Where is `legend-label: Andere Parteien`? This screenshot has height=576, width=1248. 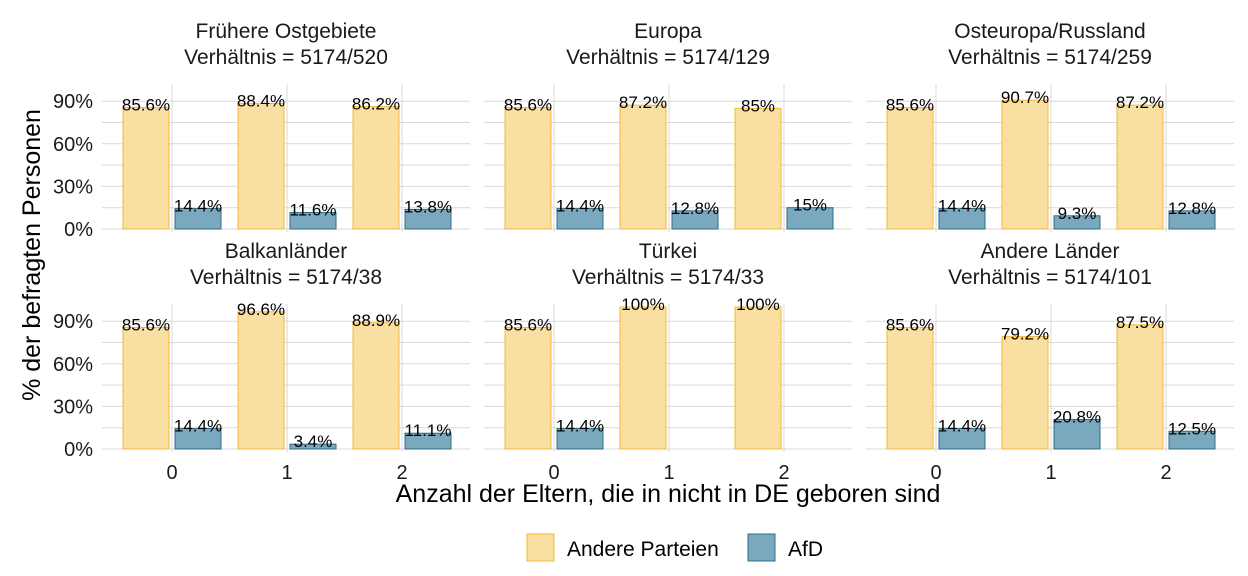
legend-label: Andere Parteien is located at coordinates (643, 549).